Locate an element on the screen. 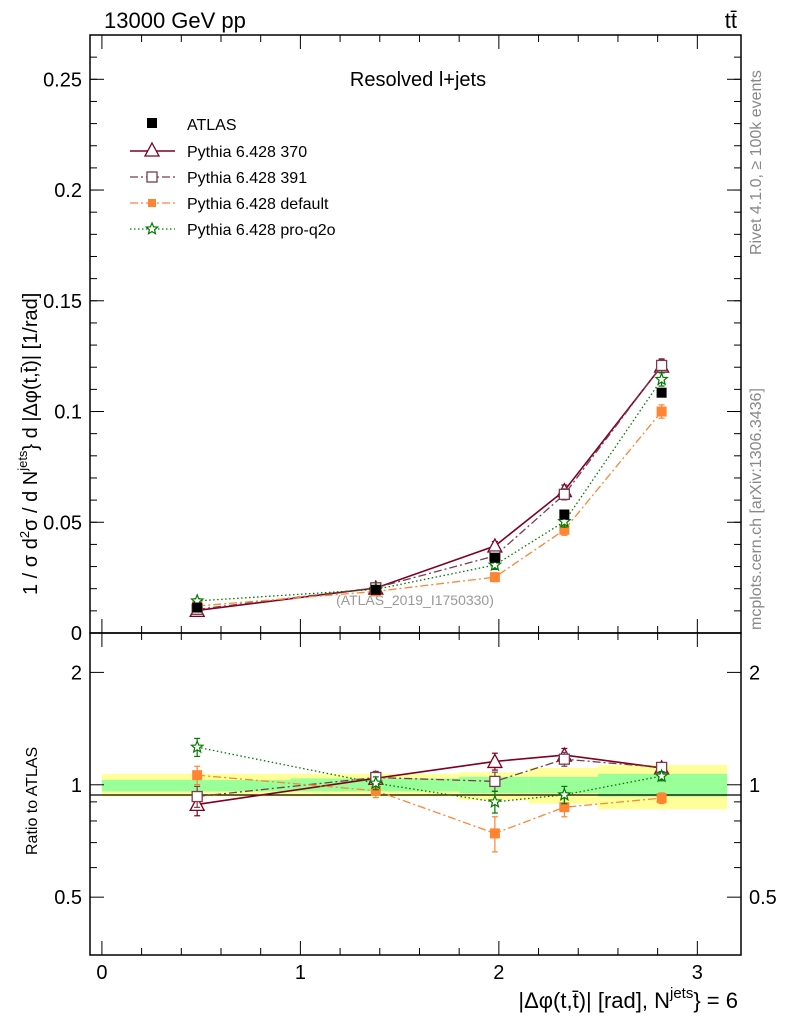 The image size is (786, 1024). x-tick-label: 3 is located at coordinates (697, 973).